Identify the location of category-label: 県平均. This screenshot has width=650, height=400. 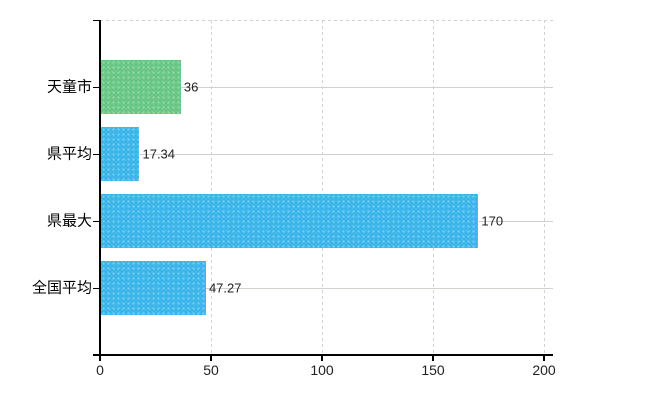
(69, 154).